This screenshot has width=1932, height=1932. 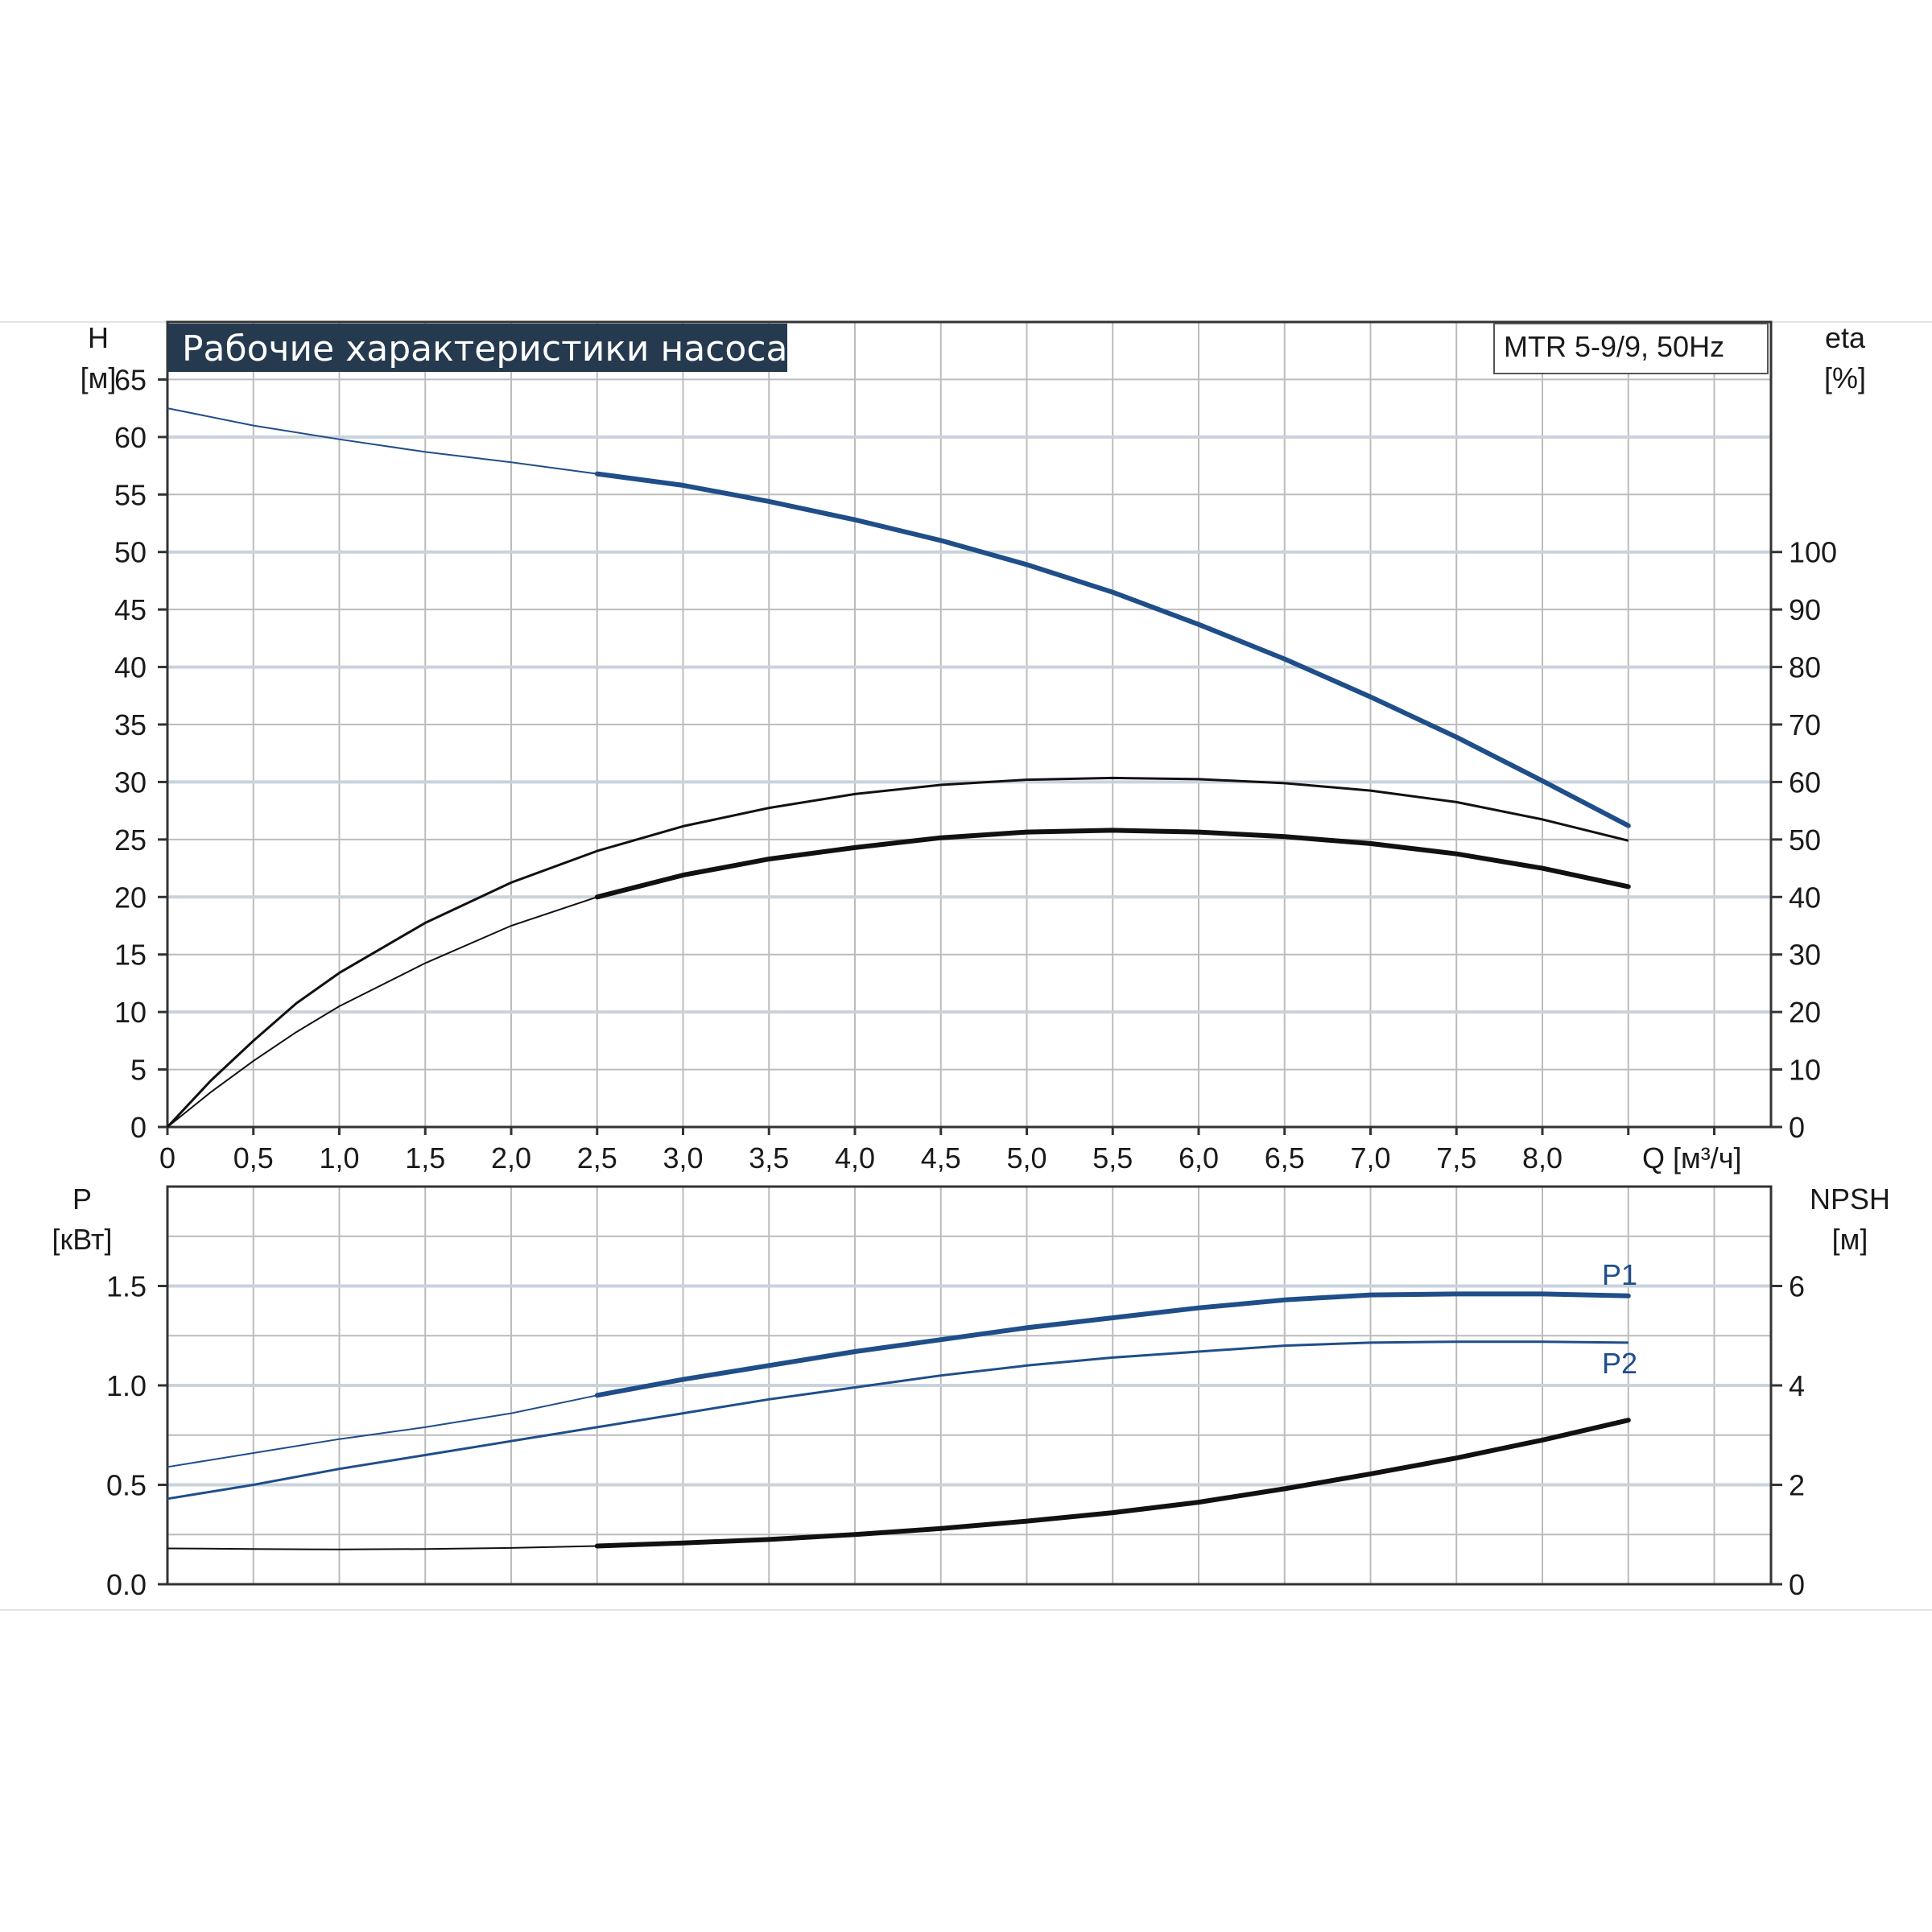 I want to click on x-tick-label: 7,0, so click(x=1370, y=1157).